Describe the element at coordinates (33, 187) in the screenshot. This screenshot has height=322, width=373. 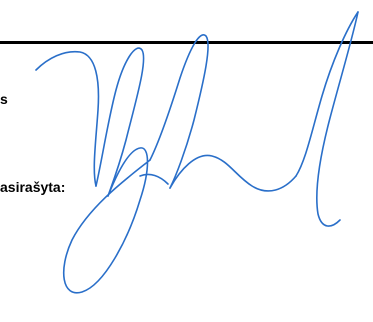
I see `text-fragment-2: asirašyta:` at that location.